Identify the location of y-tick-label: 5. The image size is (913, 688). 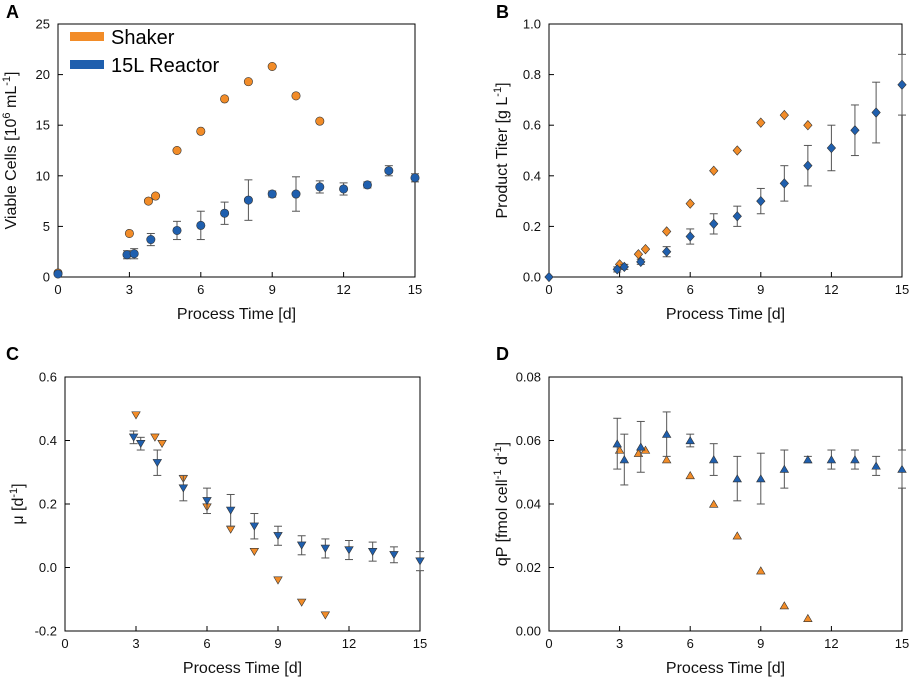
(46, 226).